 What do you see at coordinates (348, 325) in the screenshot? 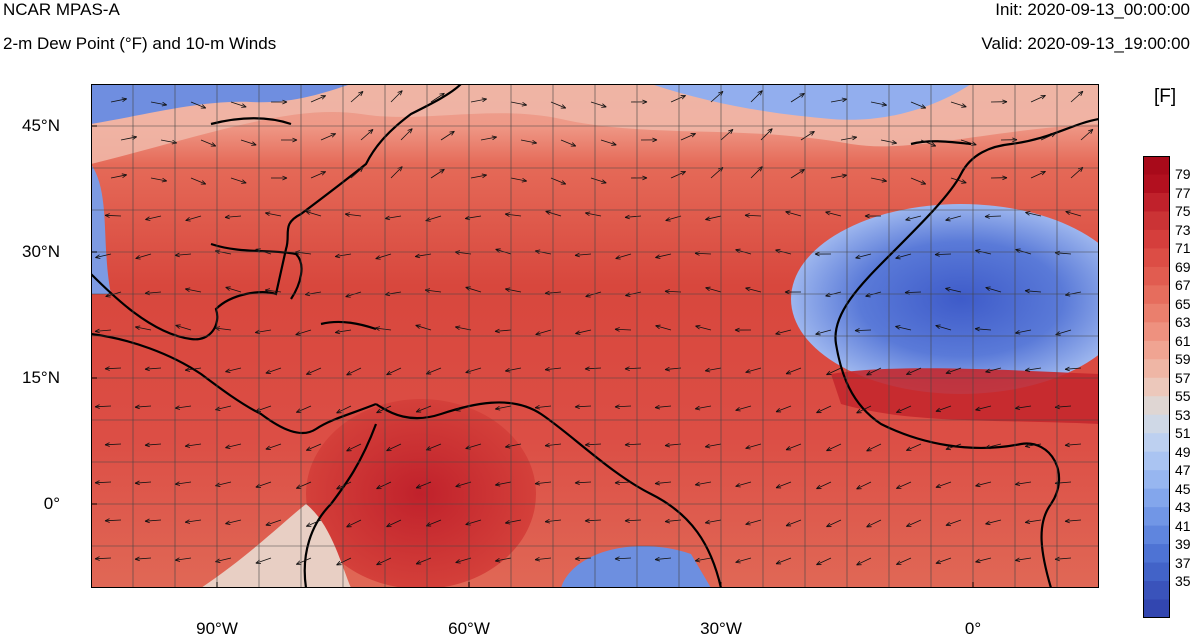
I see `cuba` at bounding box center [348, 325].